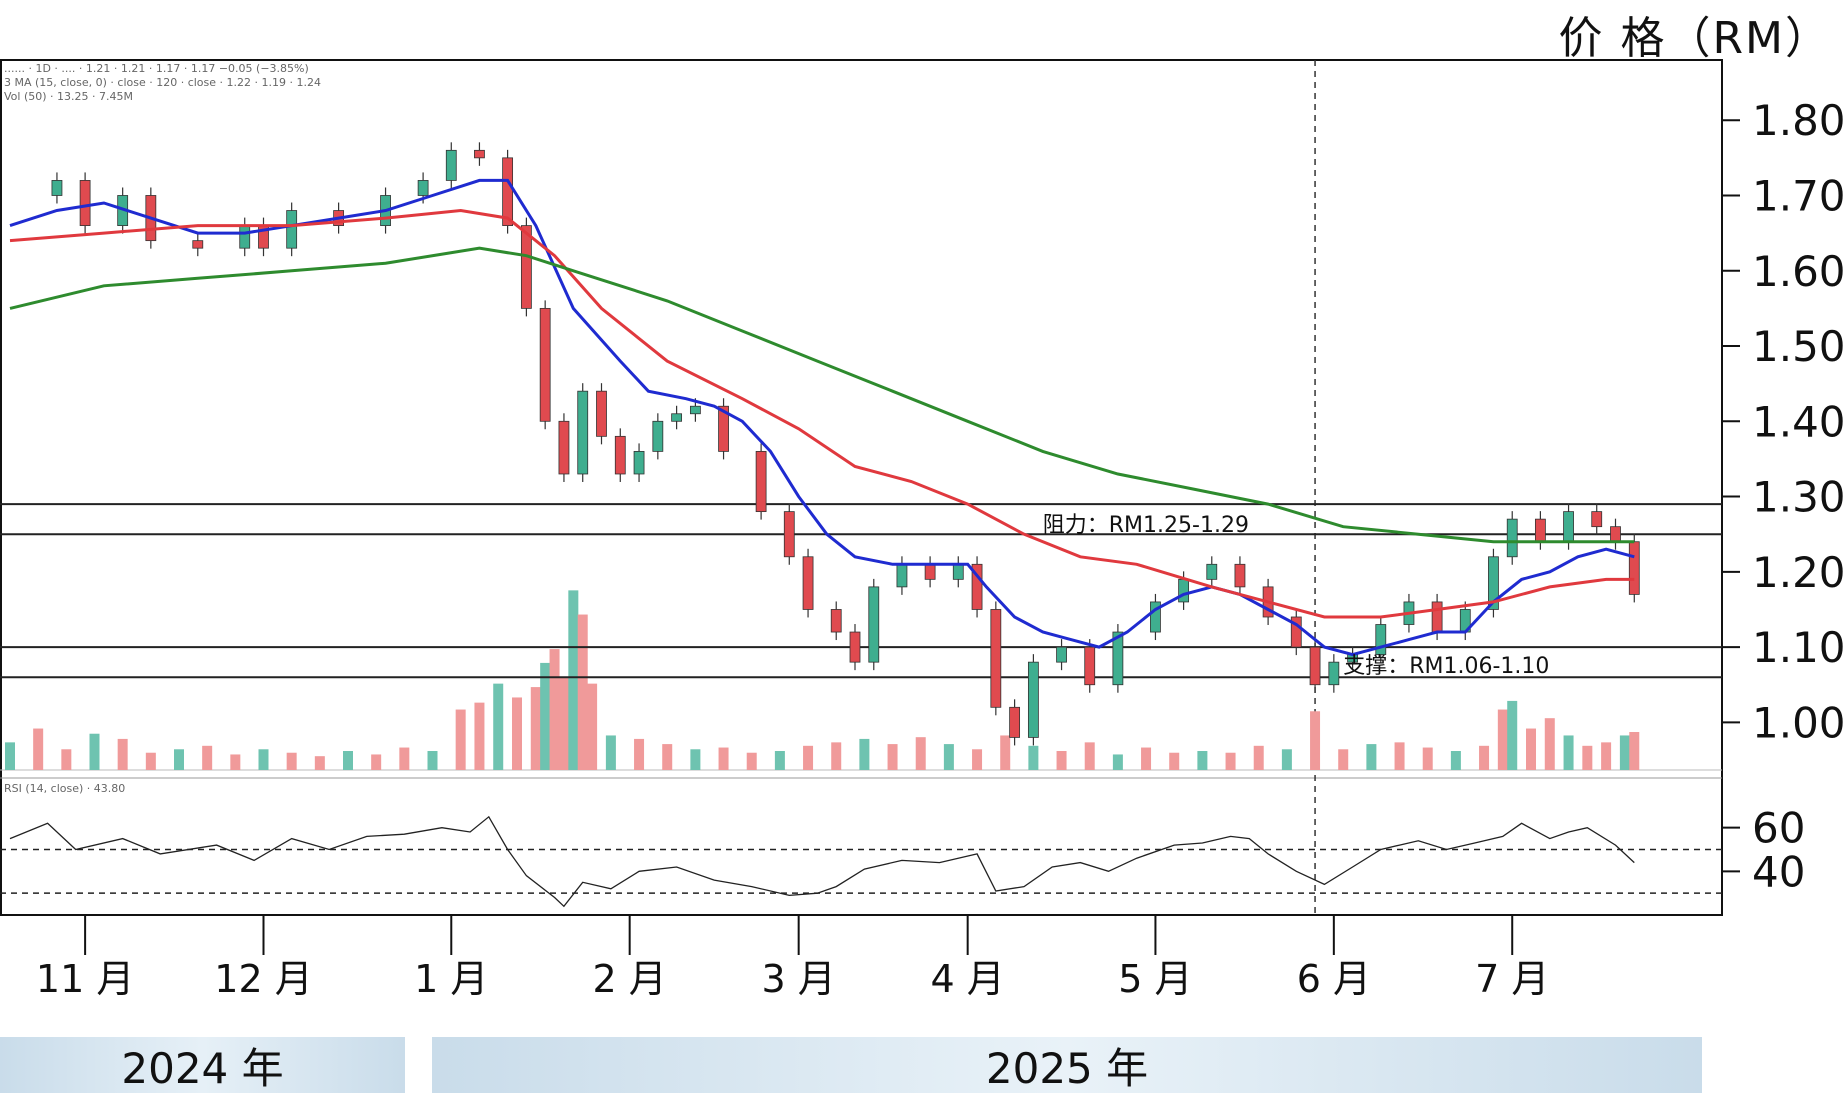 The image size is (1845, 1097). Describe the element at coordinates (1798, 120) in the screenshot. I see `price-tick-label: 1.80` at that location.